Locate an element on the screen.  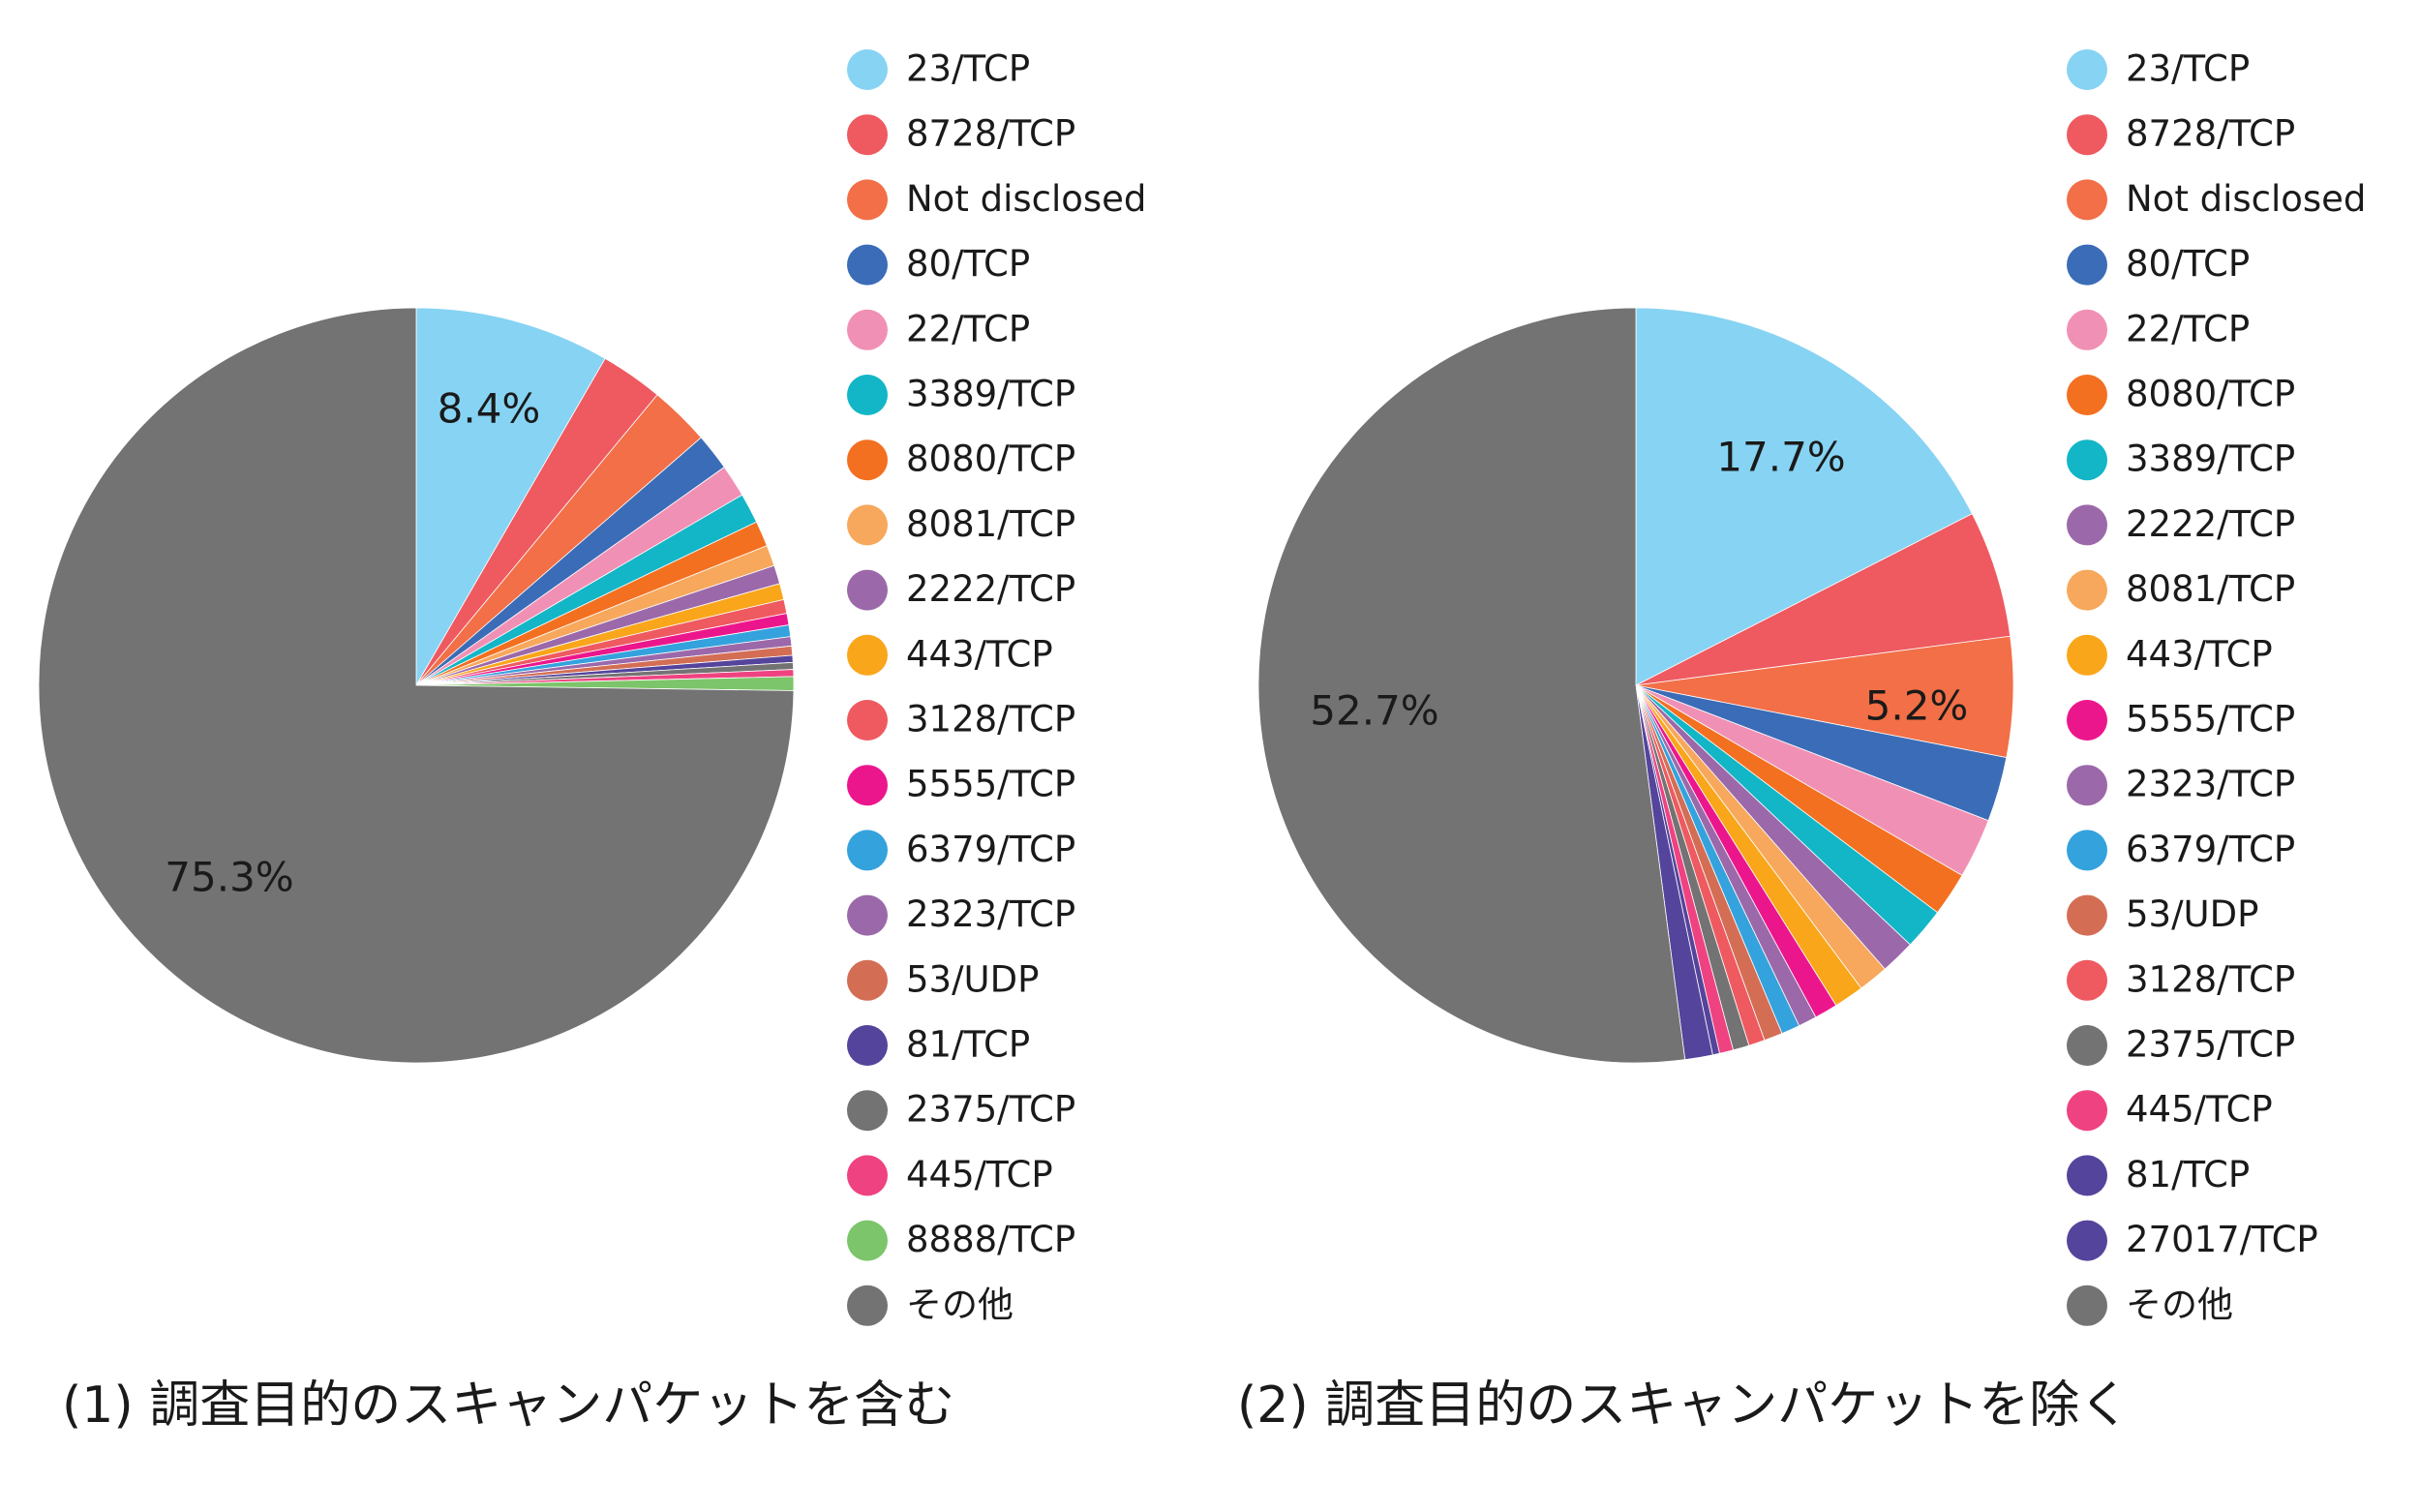
chart-title: (1) 調査目的のスキャンパケットを含む is located at coordinates (508, 1405).